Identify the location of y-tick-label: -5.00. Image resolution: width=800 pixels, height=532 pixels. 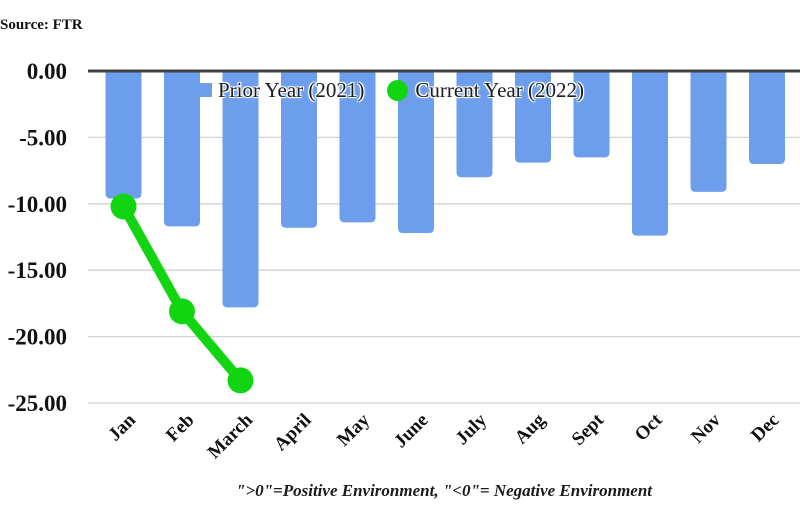
(43, 137).